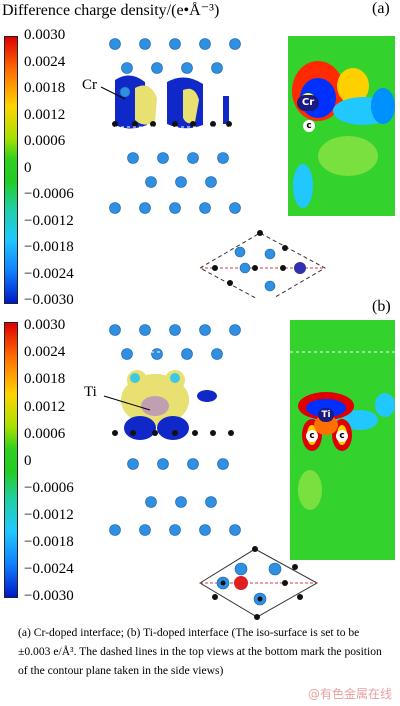  What do you see at coordinates (175, 497) in the screenshot?
I see `atom-row-b-bottom` at bounding box center [175, 497].